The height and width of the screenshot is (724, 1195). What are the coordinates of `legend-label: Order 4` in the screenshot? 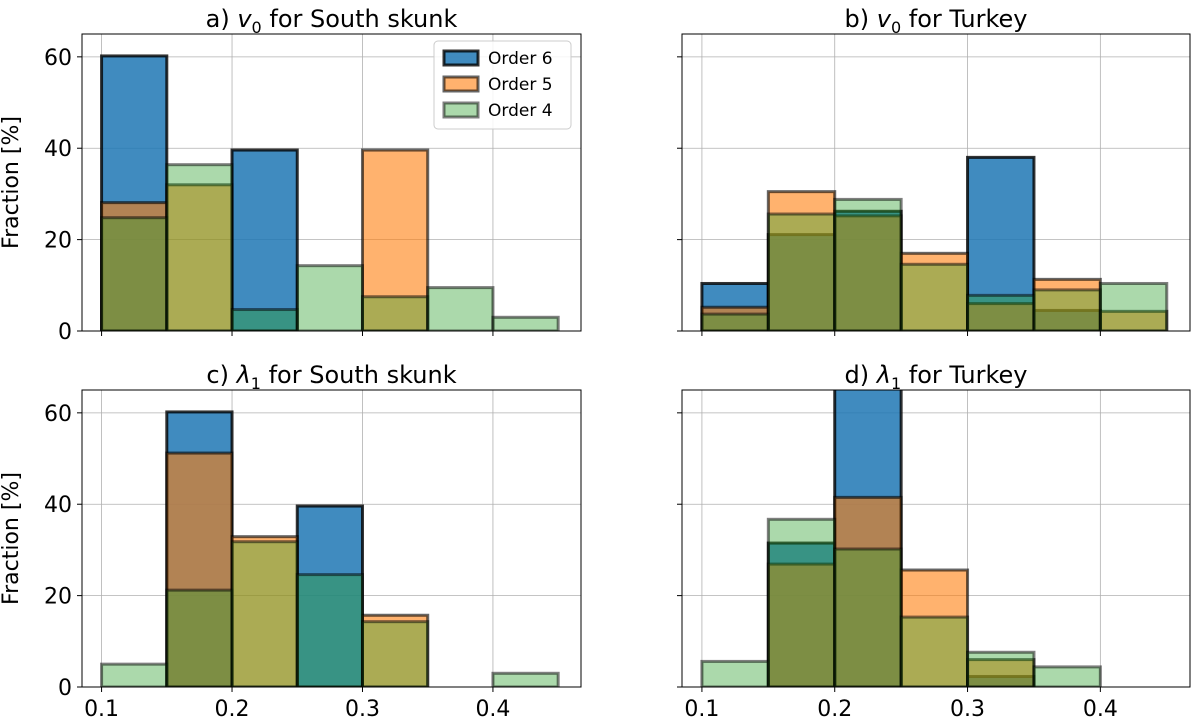 It's located at (520, 111).